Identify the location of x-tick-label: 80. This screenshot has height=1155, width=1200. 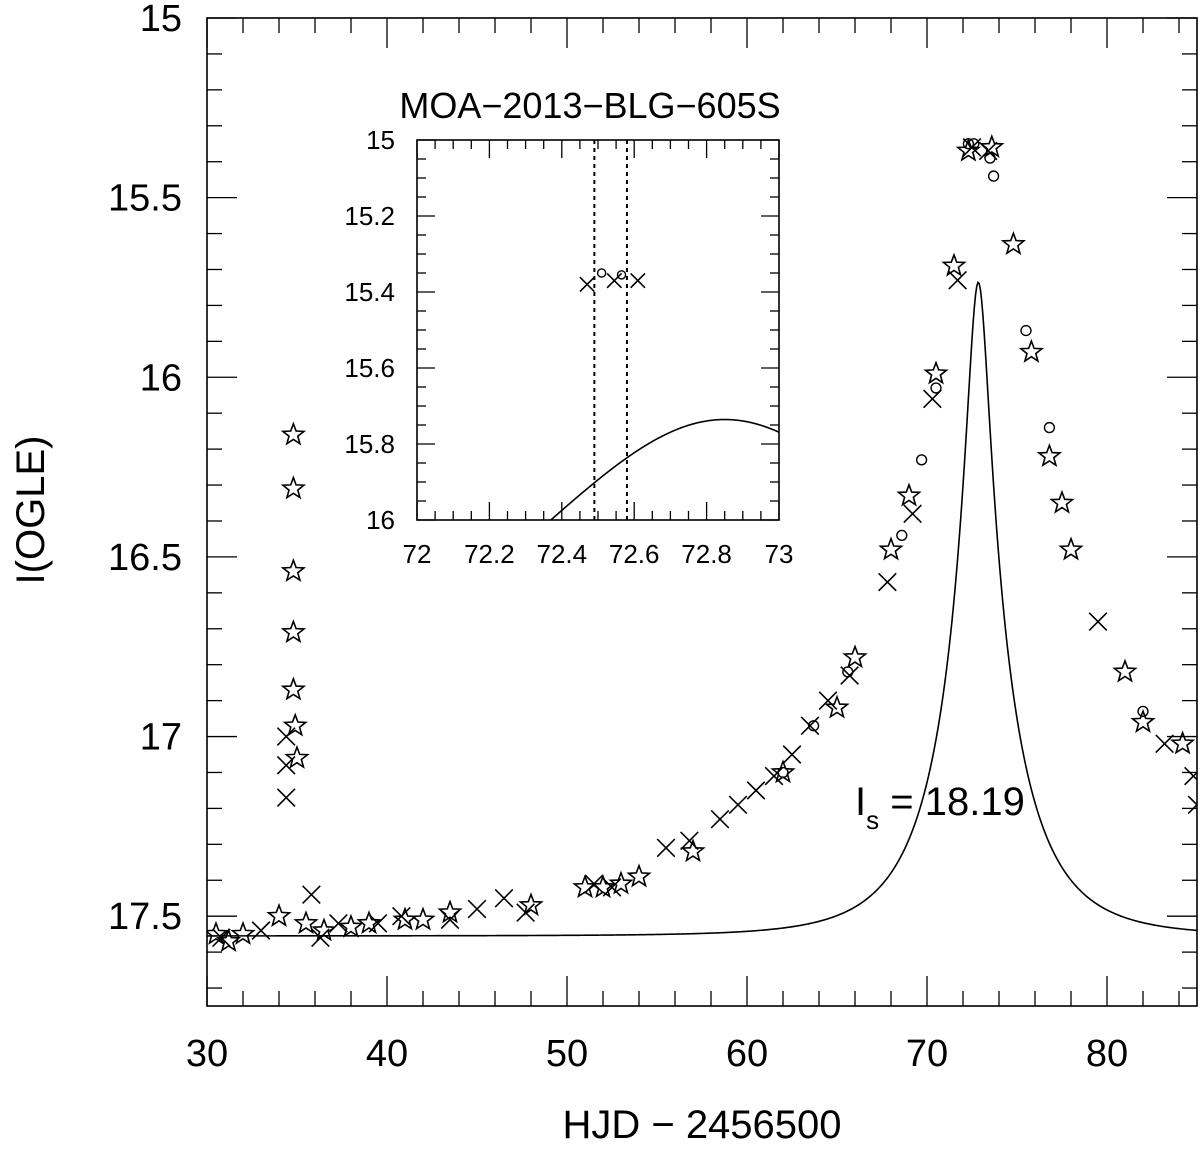
(1107, 1054).